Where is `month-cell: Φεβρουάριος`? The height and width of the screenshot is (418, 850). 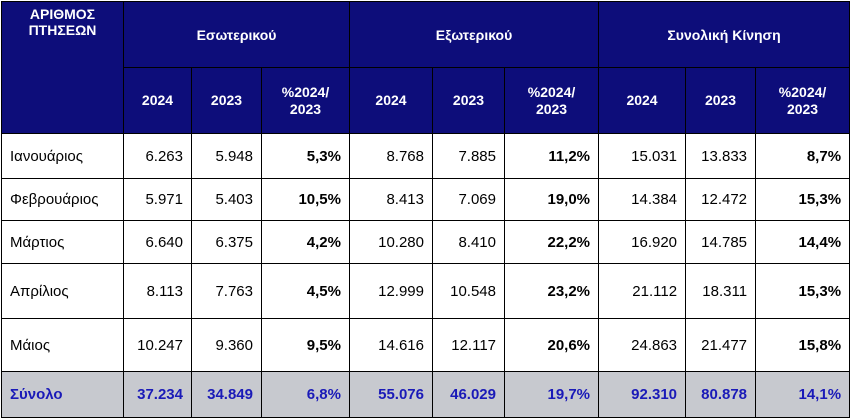 month-cell: Φεβρουάριος is located at coordinates (62, 199).